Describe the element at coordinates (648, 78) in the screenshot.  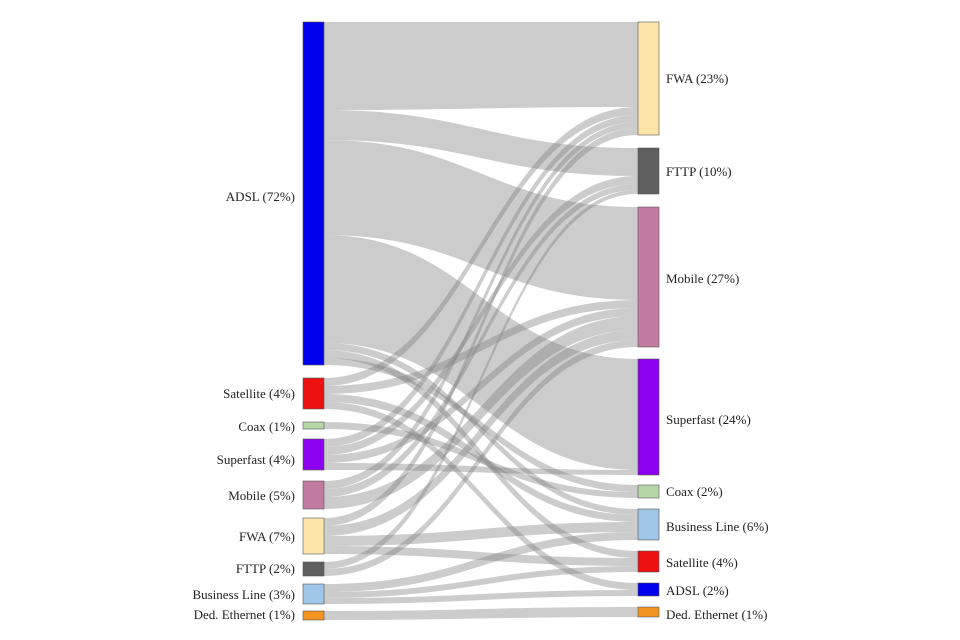
I see `right-node-fwa` at that location.